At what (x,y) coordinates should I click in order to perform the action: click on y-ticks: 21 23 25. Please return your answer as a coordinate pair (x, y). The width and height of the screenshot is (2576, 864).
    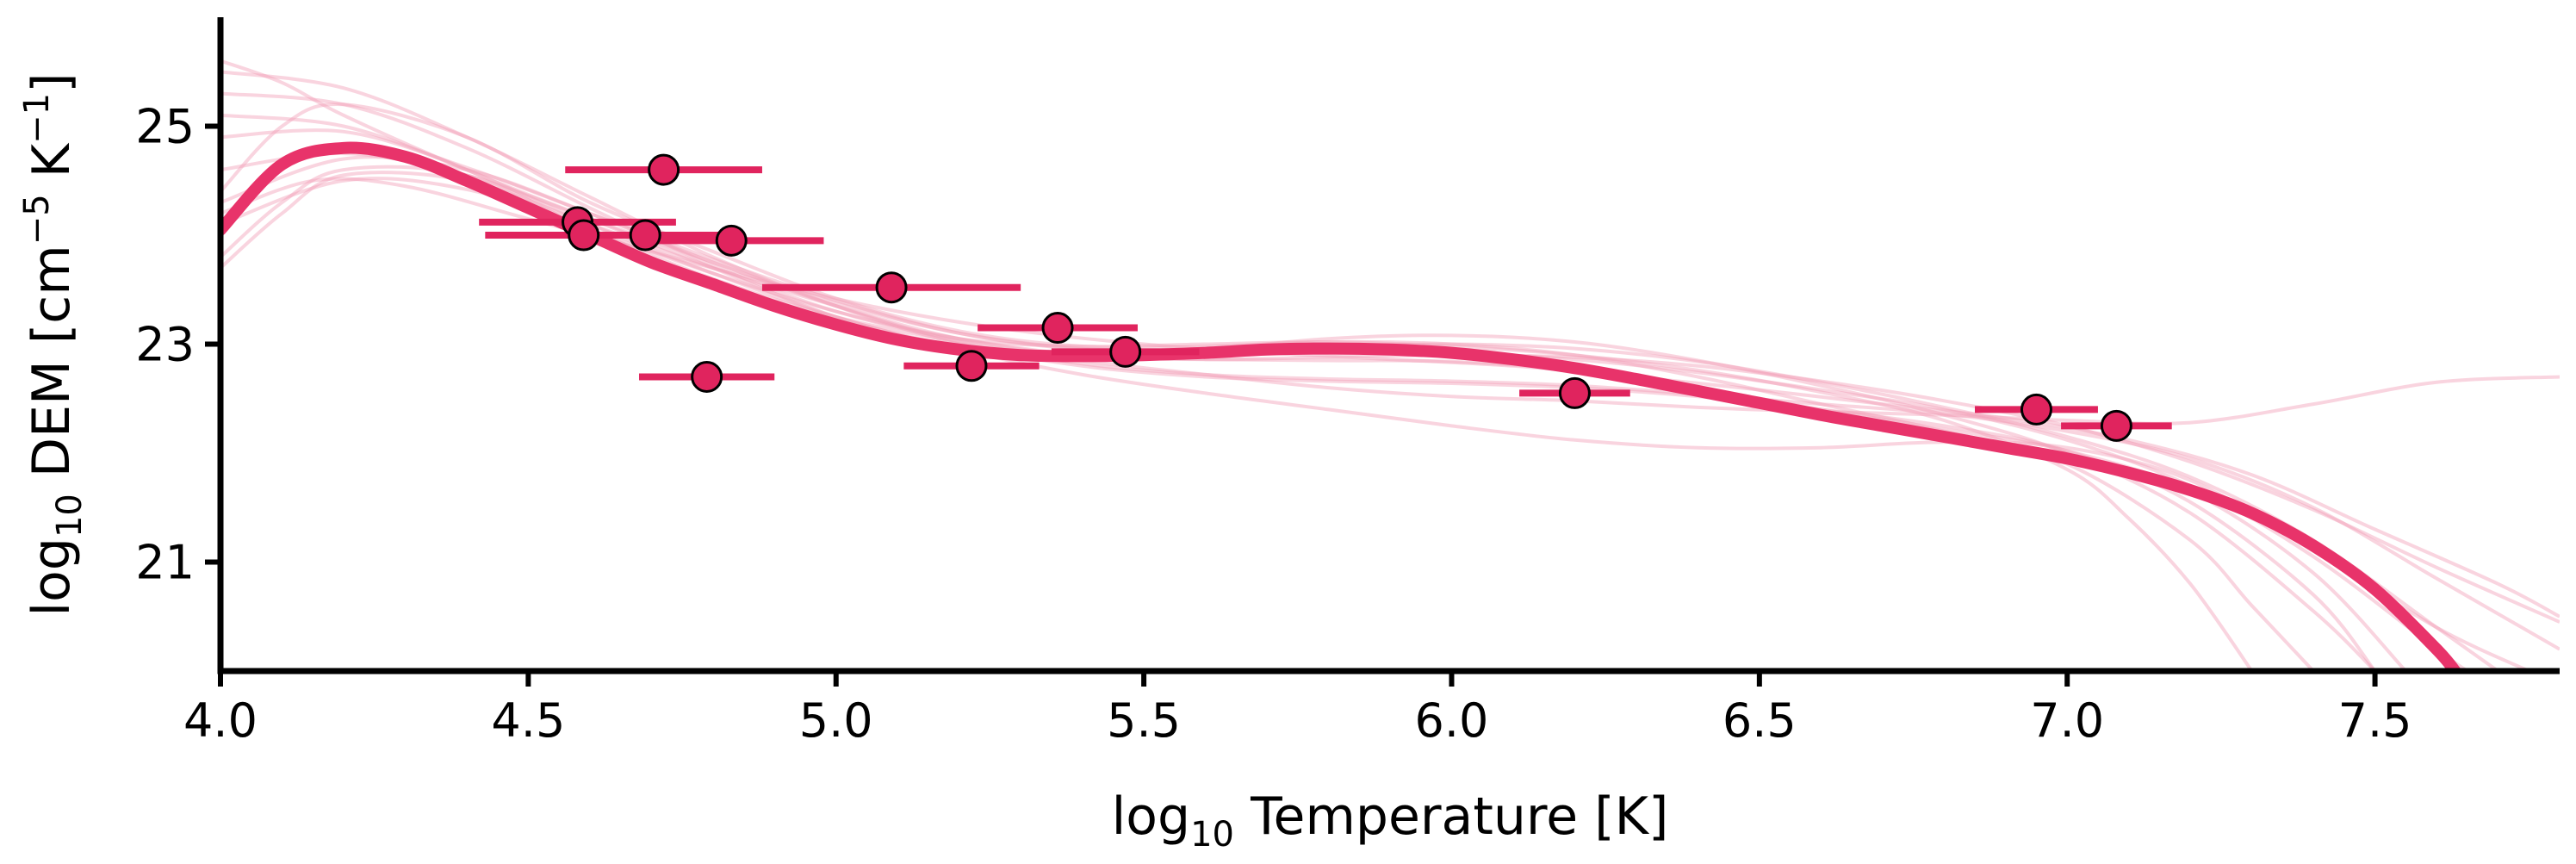
    Looking at the image, I should click on (177, 345).